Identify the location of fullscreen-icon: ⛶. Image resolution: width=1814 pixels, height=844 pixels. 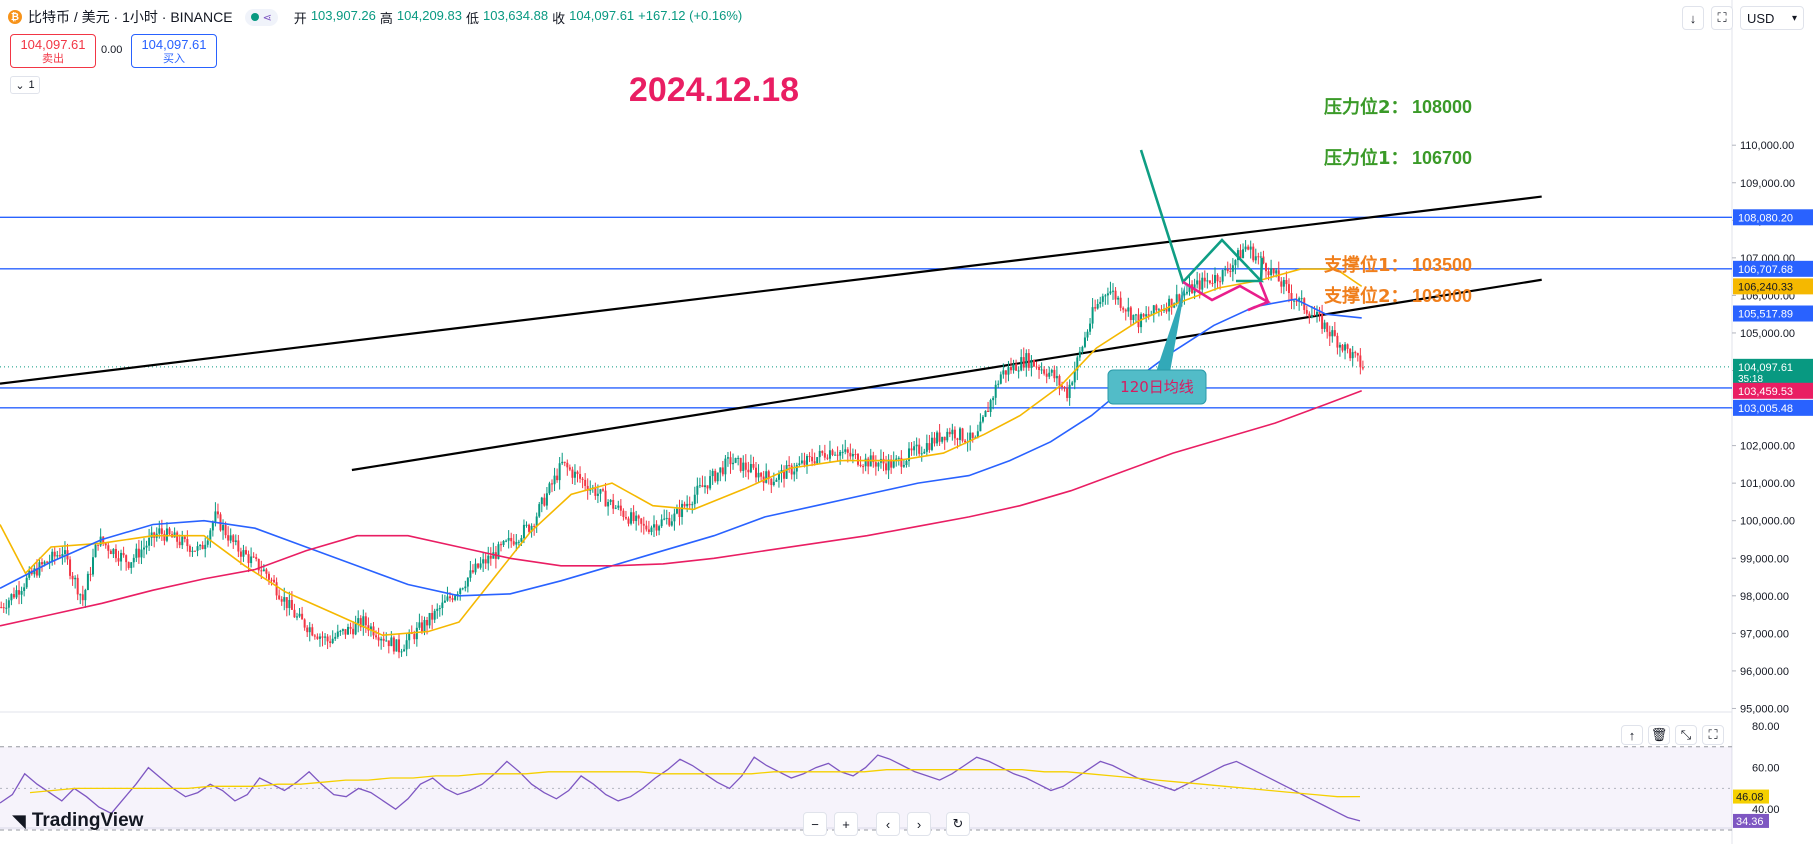
(1722, 17).